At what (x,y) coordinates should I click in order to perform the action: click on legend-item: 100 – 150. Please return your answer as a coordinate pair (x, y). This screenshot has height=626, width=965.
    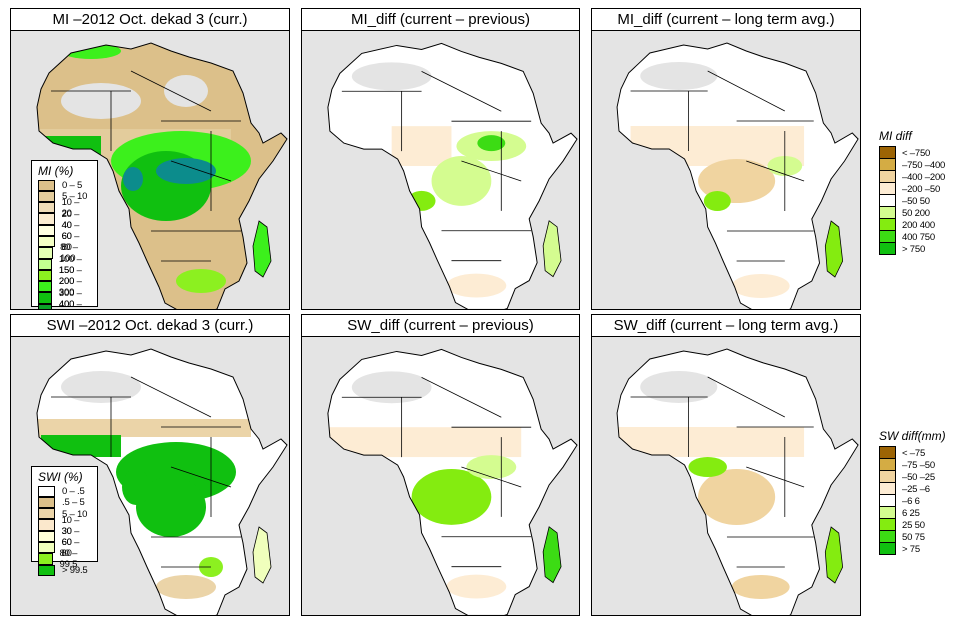
    Looking at the image, I should click on (64, 265).